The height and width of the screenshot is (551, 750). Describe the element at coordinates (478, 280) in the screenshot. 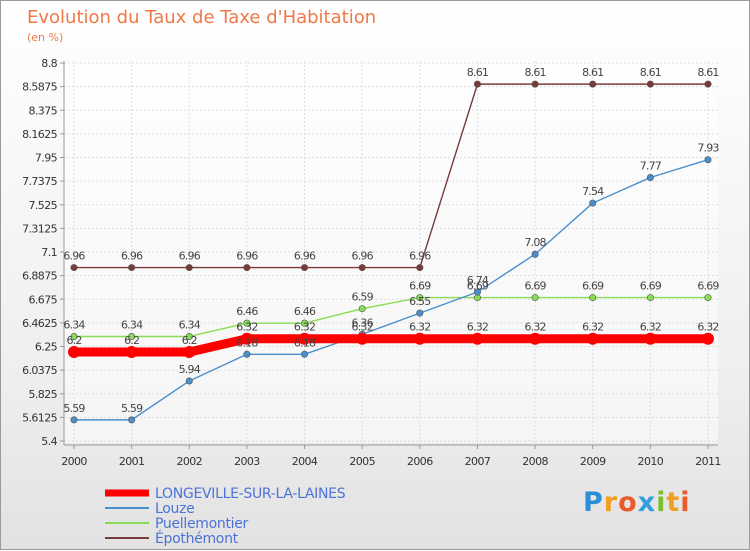

I see `data-label: 6.74` at that location.